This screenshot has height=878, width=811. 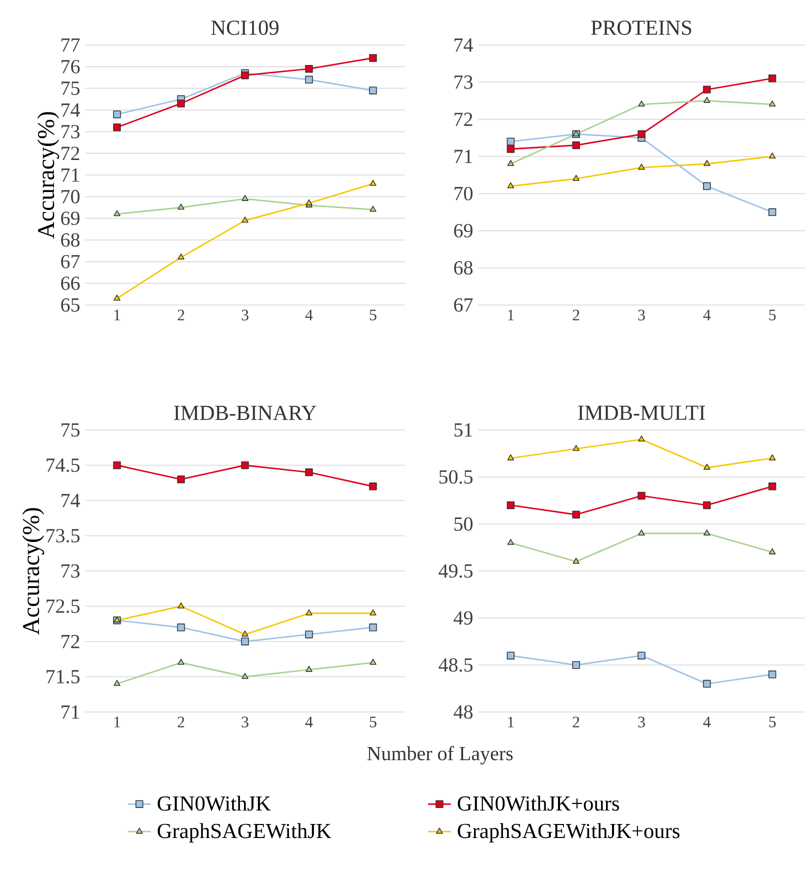 What do you see at coordinates (63, 606) in the screenshot?
I see `y-tick-label: 72.5` at bounding box center [63, 606].